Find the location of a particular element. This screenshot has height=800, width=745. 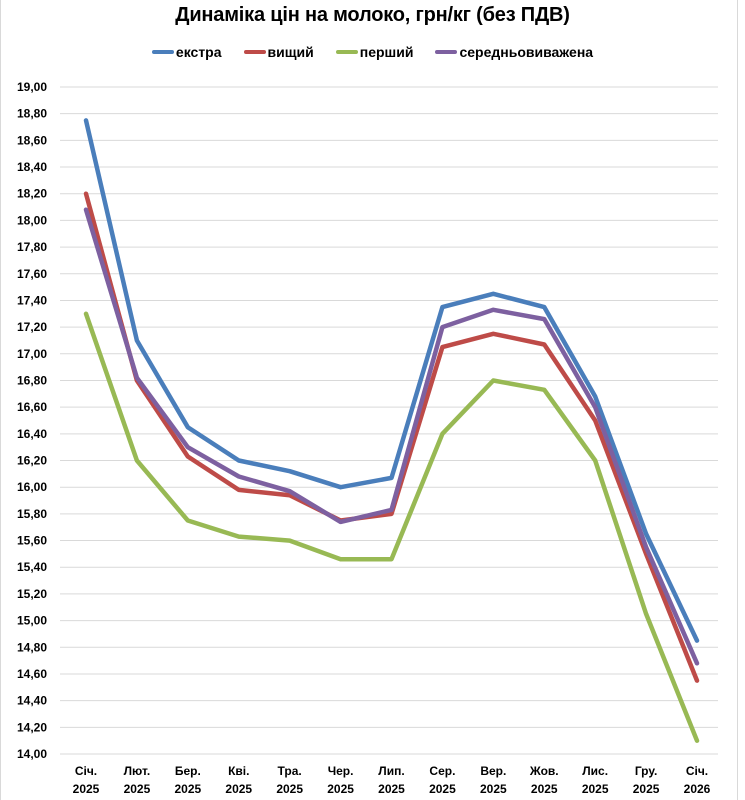

legend-label-pershyi: перший is located at coordinates (386, 52).